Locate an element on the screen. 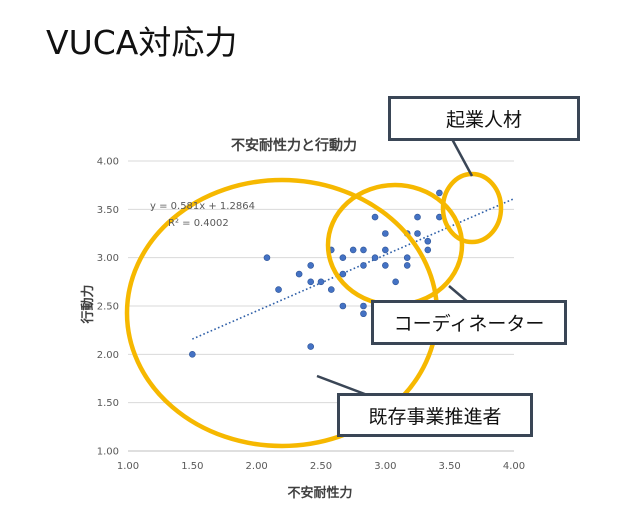 Image resolution: width=640 pixels, height=526 pixels. y-axis-label: 行動力 is located at coordinates (88, 304).